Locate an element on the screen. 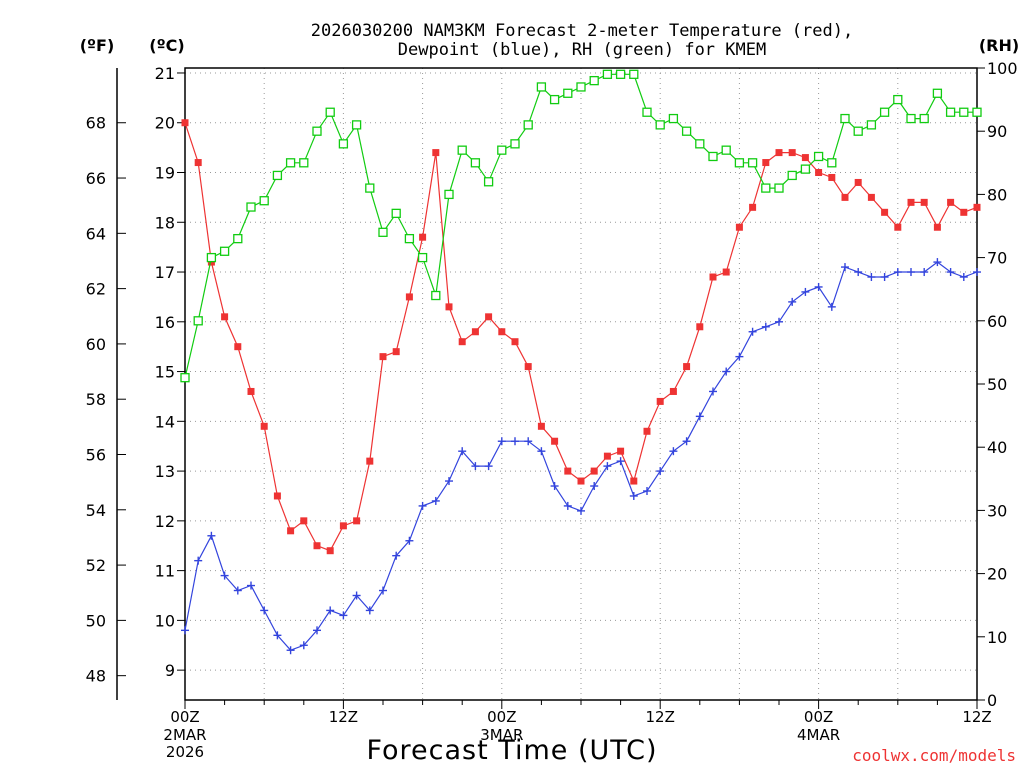  celsius-tick-label: 13 is located at coordinates (165, 471).